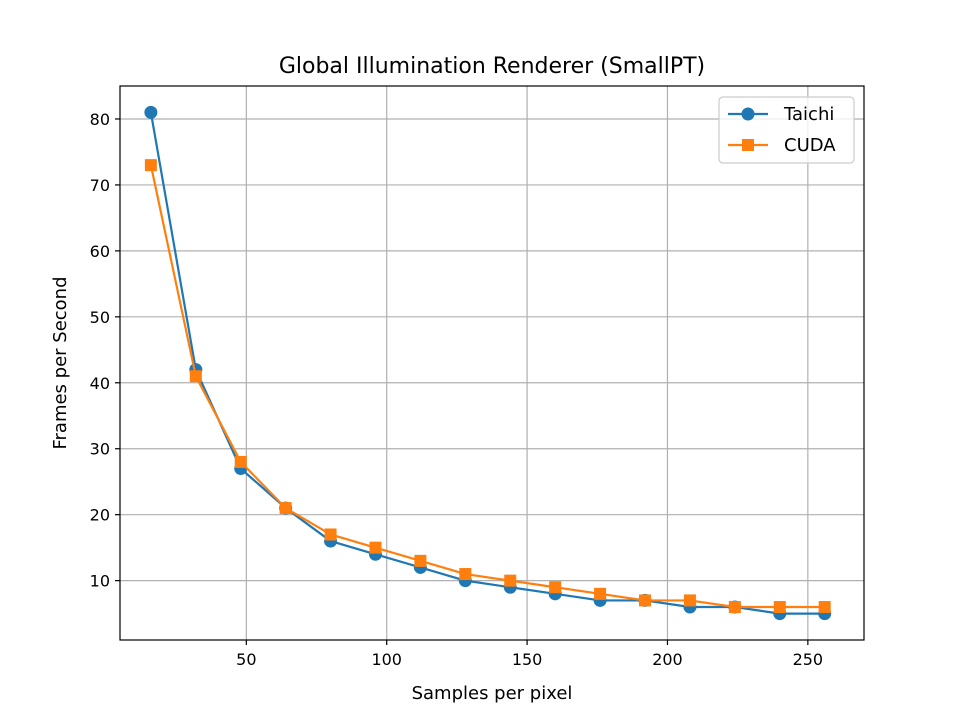 This screenshot has width=960, height=720. I want to click on legend-label-cuda: CUDA, so click(810, 145).